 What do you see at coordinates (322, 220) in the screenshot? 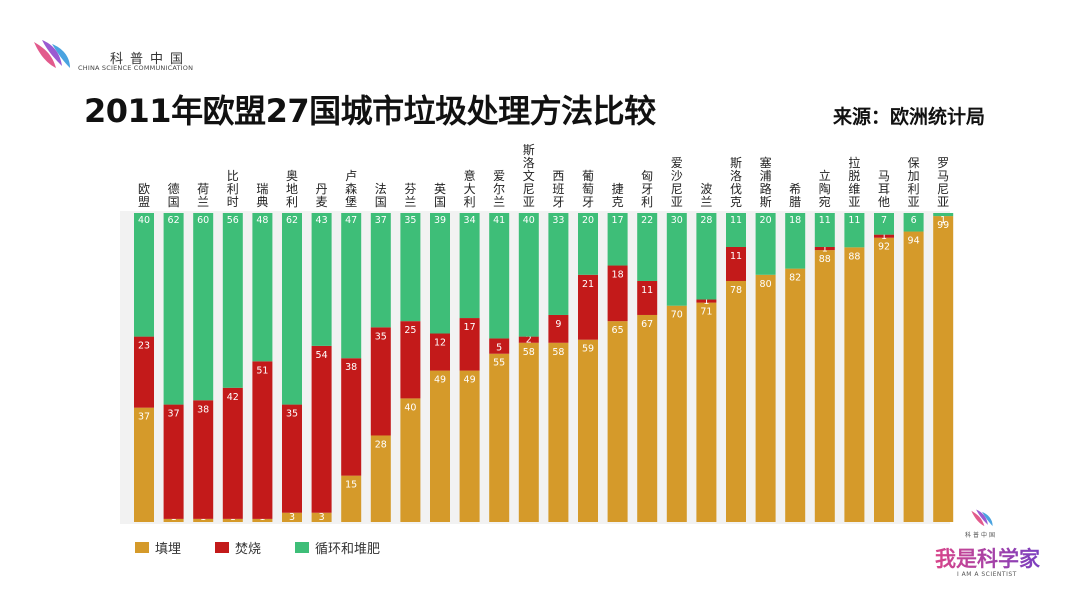
I see `data-label-recycling-6: 43` at bounding box center [322, 220].